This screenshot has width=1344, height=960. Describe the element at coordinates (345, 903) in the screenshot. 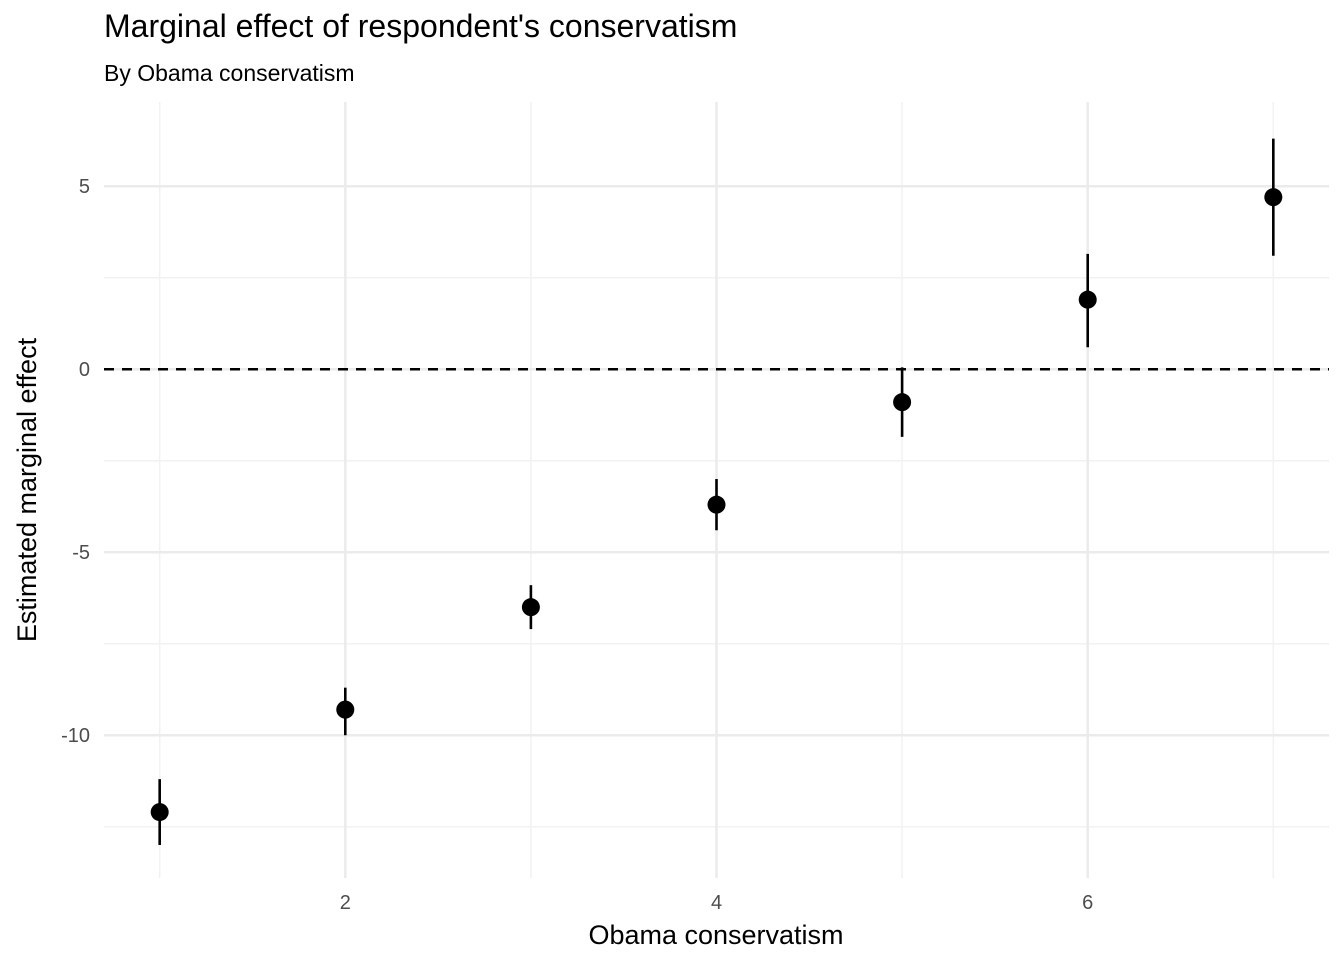

I see `x-tick-label: 2` at that location.